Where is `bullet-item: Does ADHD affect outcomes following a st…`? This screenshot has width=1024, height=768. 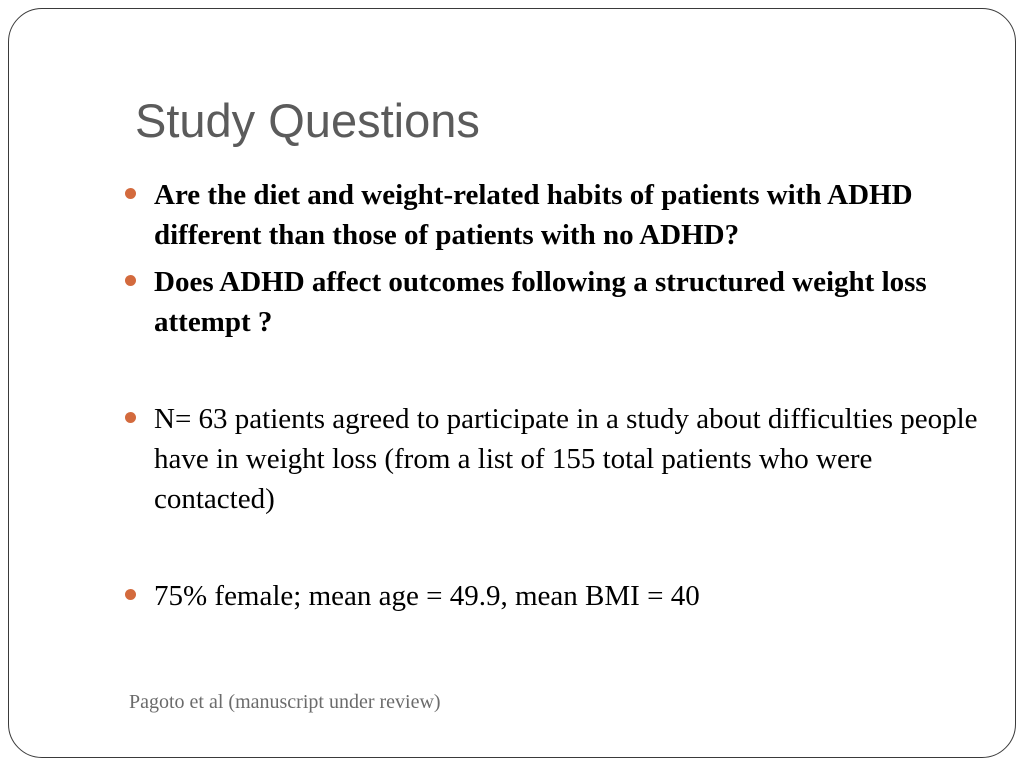
bullet-item: Does ADHD affect outcomes following a st… is located at coordinates (557, 302).